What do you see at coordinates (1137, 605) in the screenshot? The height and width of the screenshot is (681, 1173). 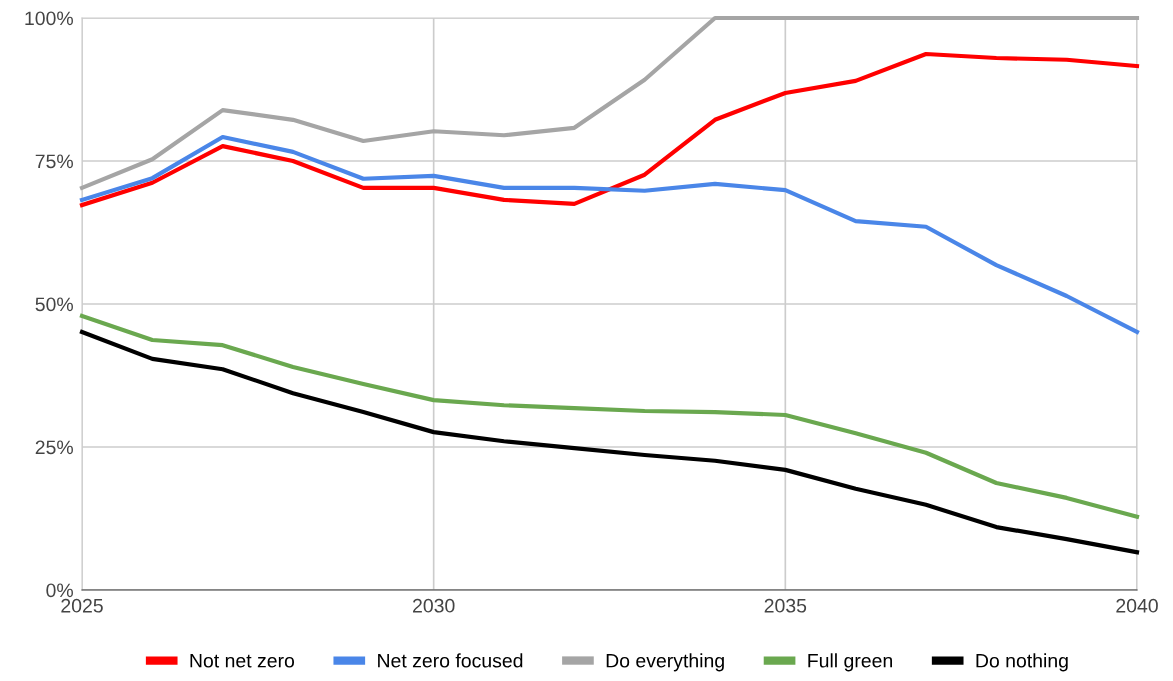 I see `x-tick-label: 2040` at bounding box center [1137, 605].